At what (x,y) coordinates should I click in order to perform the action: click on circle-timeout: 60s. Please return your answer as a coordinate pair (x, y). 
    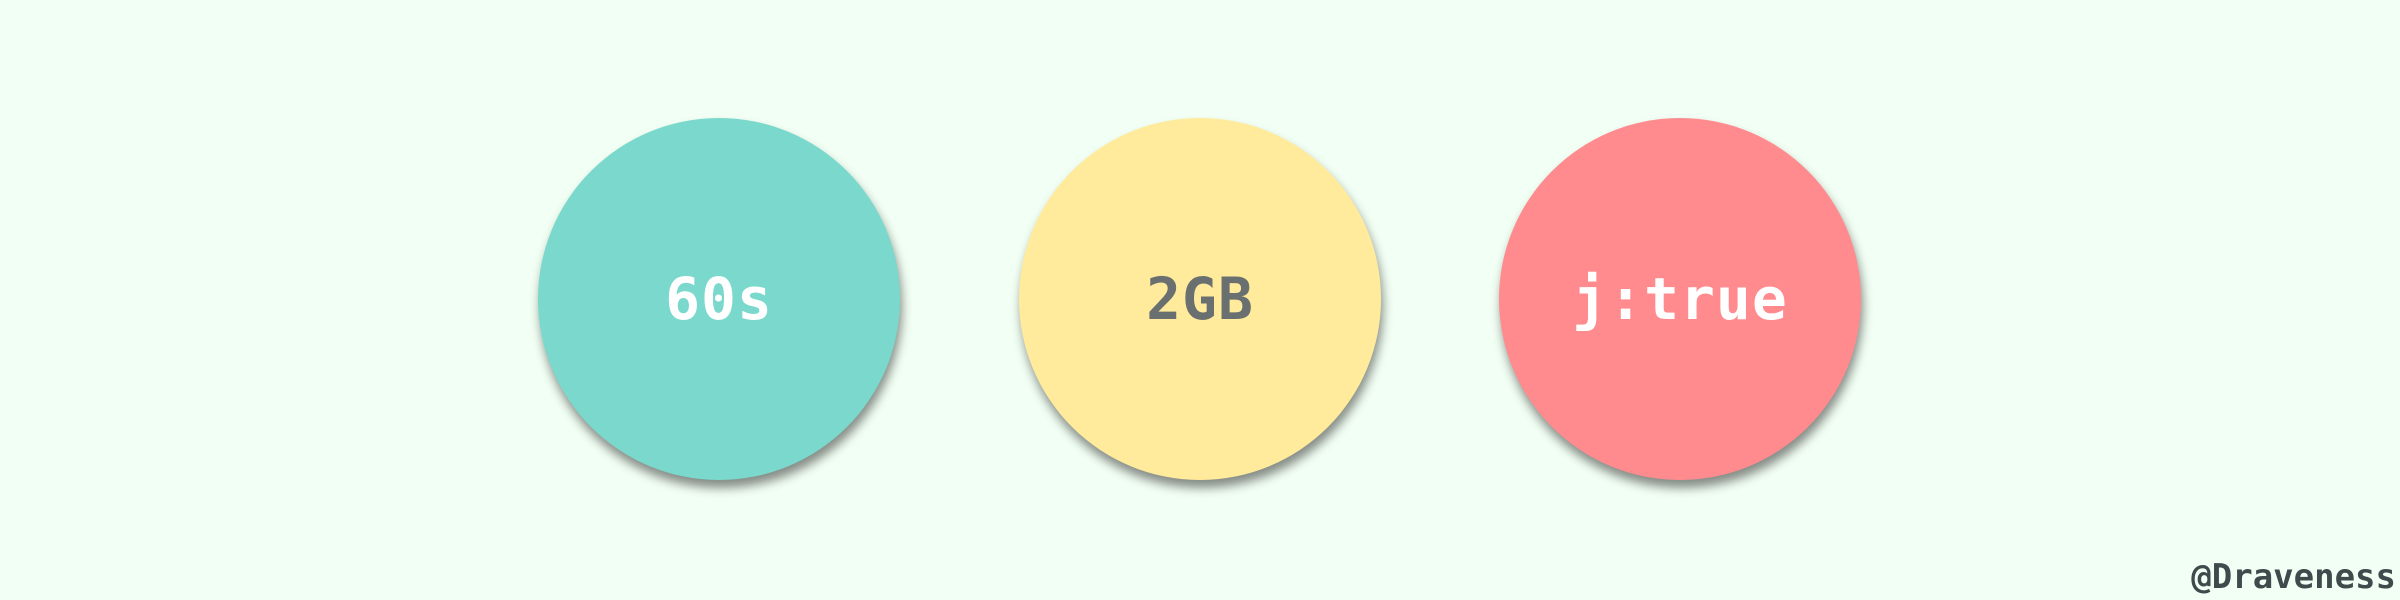
    Looking at the image, I should click on (719, 299).